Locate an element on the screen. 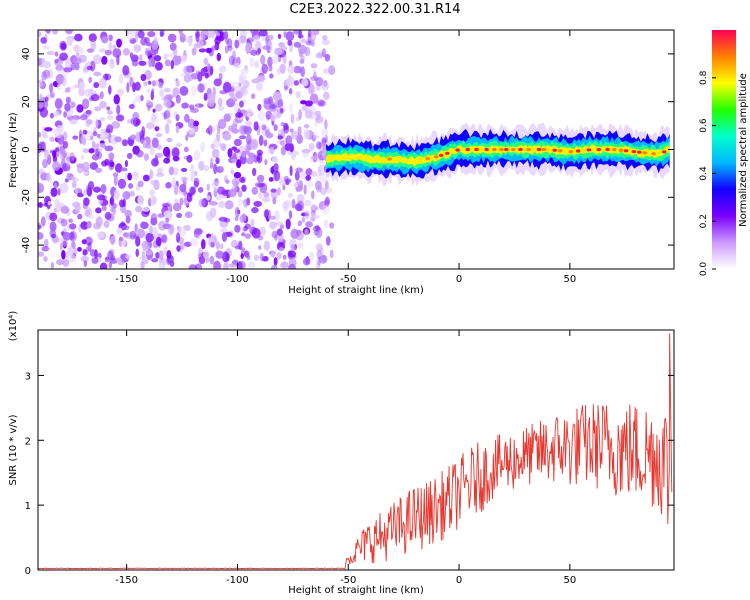 The image size is (750, 600). snr-y-axis-label: SNR (10 * v/v) is located at coordinates (13, 449).